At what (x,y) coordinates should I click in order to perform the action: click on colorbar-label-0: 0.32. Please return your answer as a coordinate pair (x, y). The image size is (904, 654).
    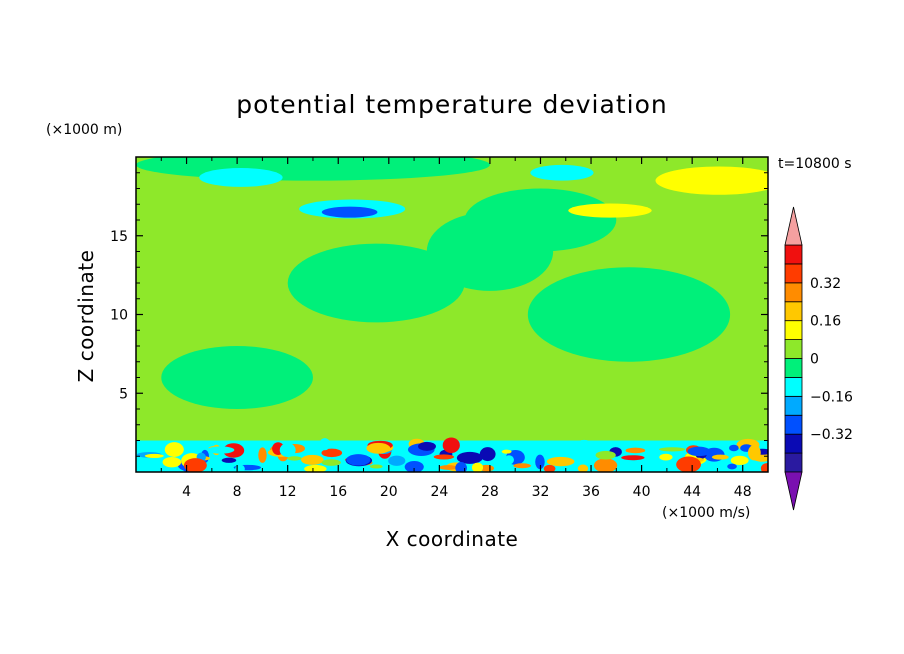
    Looking at the image, I should click on (825, 284).